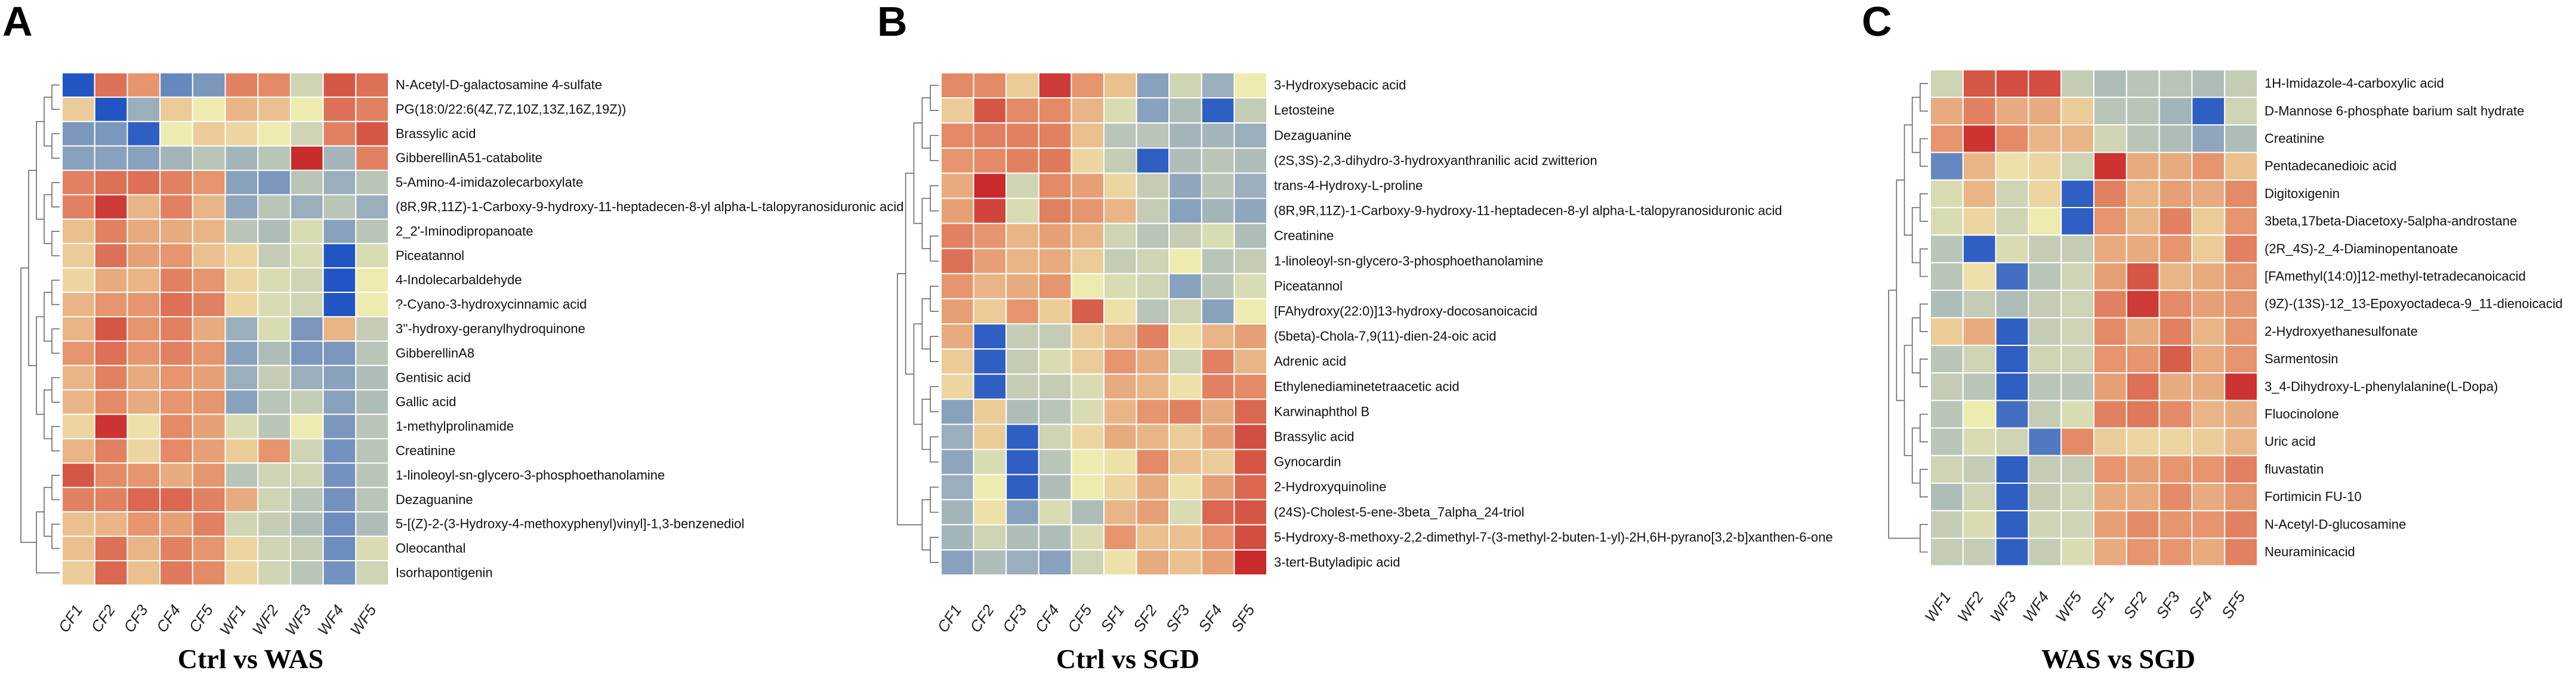 The width and height of the screenshot is (2576, 677). I want to click on row-label: Sarmentosin, so click(2302, 358).